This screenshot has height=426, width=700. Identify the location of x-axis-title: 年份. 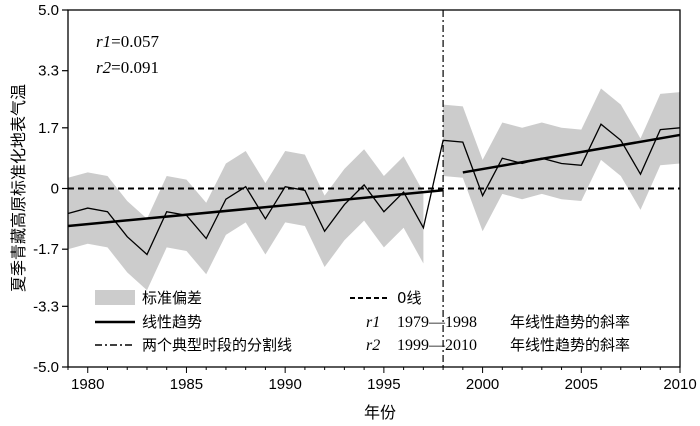
(380, 412).